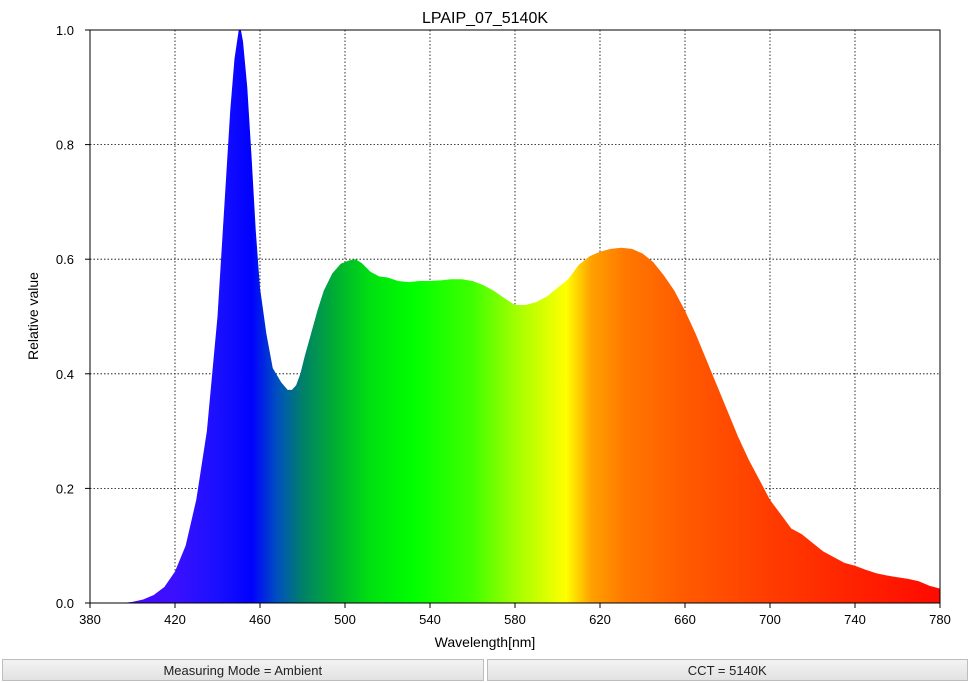 The width and height of the screenshot is (970, 683). I want to click on x-axis-title: Wavelength[nm], so click(485, 642).